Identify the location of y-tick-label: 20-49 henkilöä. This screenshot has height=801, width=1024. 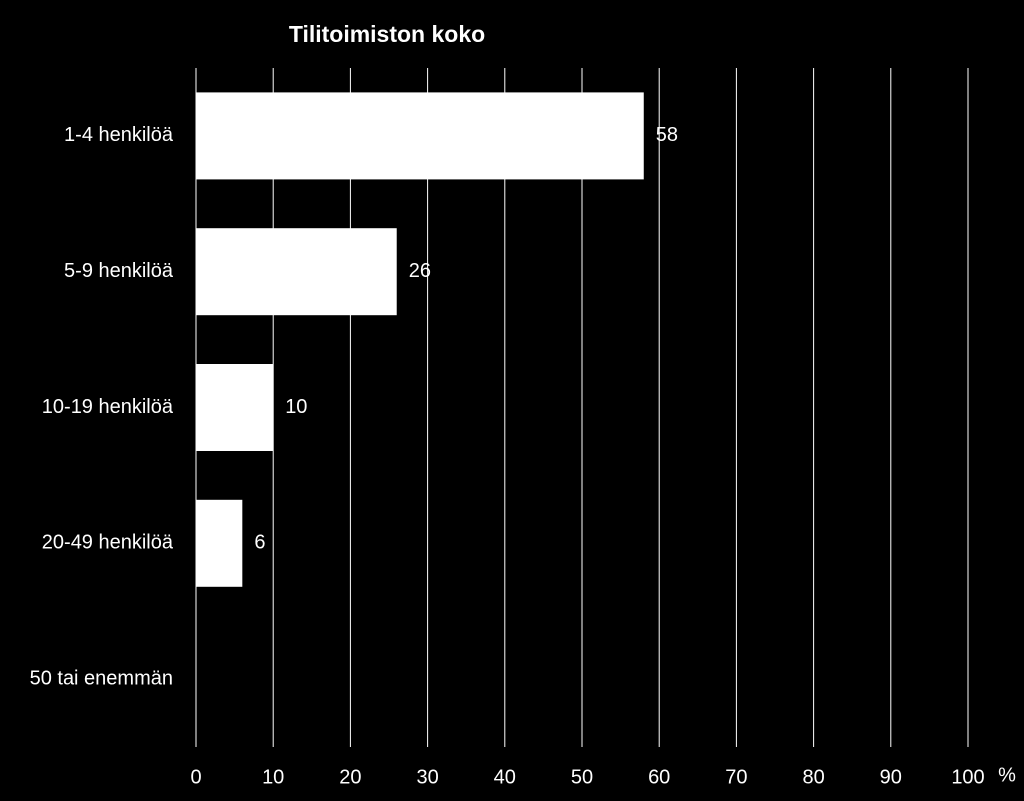
(108, 543).